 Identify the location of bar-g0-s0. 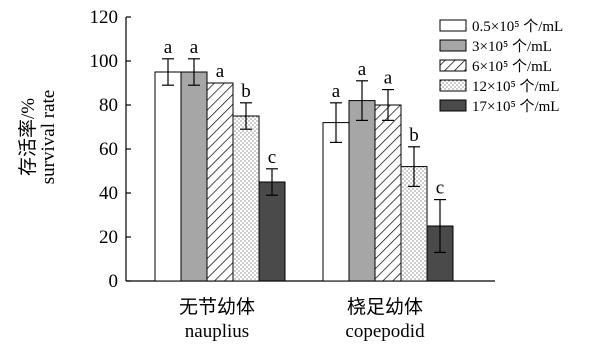
(168, 176).